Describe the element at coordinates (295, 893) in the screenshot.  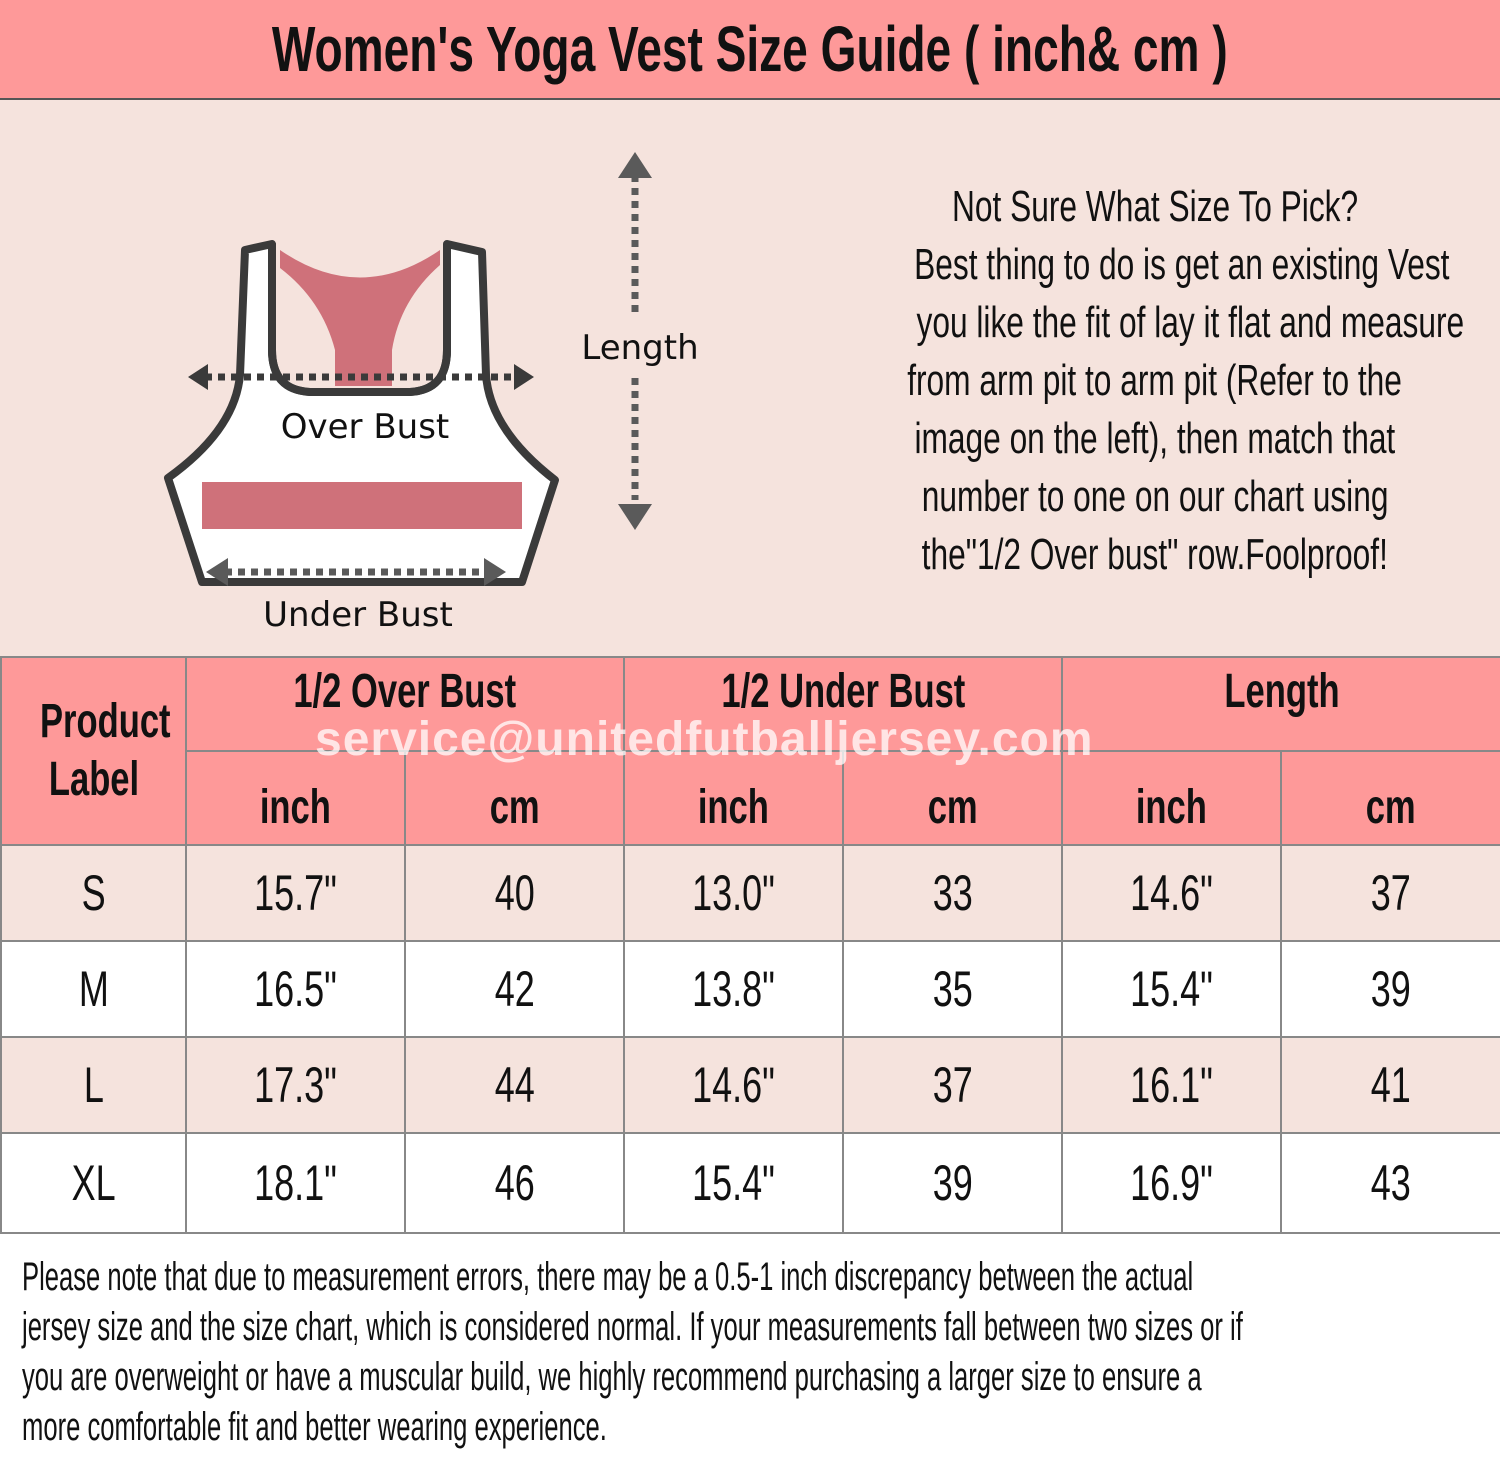
I see `cell: 15.7"` at that location.